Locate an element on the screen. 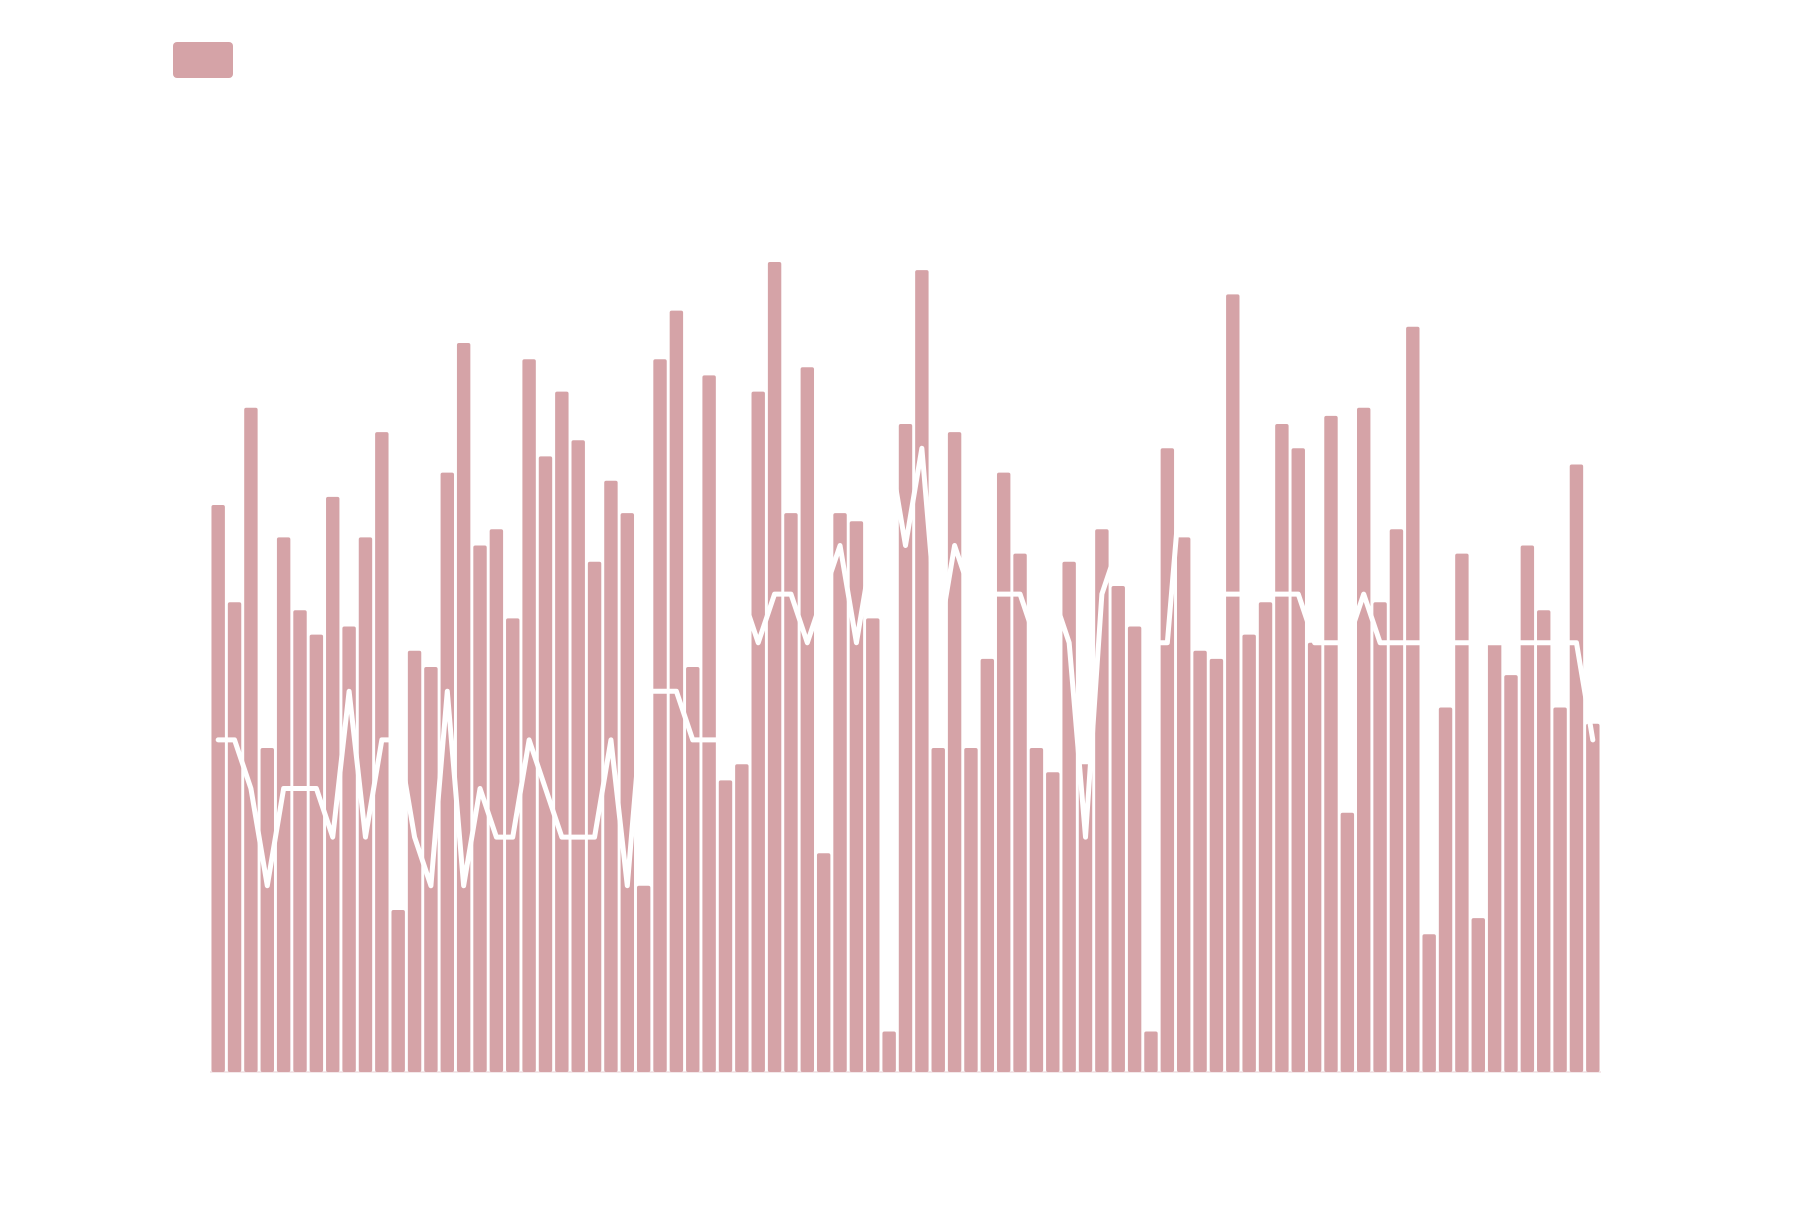 The height and width of the screenshot is (1214, 1806). legend-swatch is located at coordinates (203, 60).